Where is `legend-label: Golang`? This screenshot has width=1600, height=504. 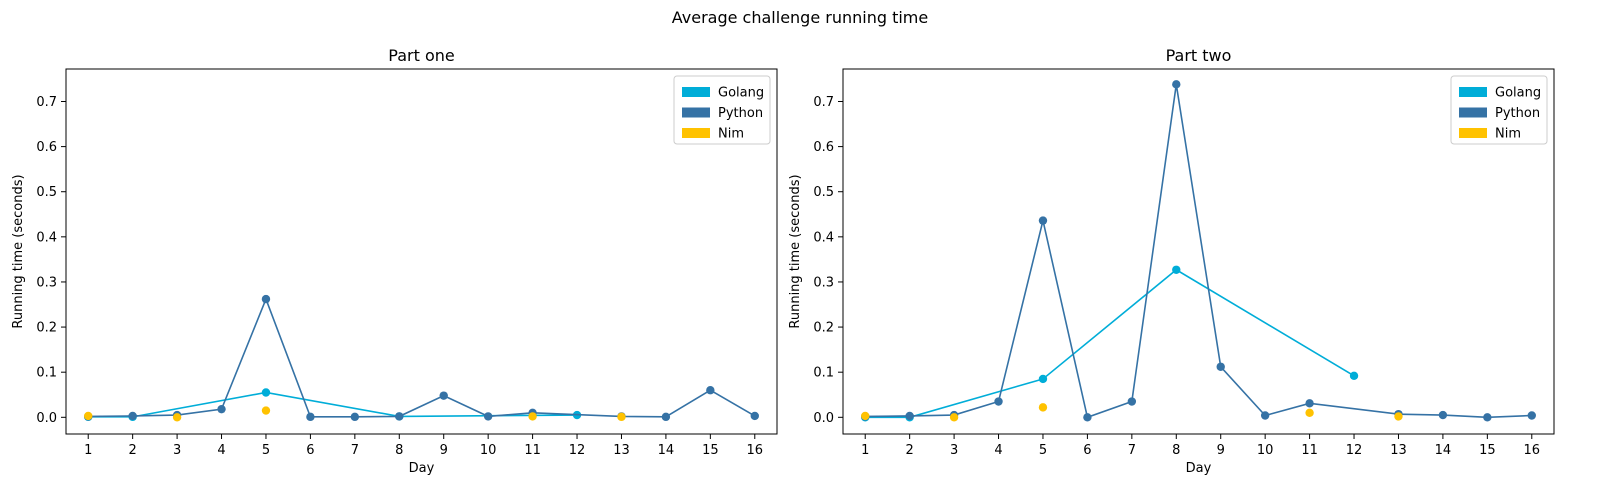 legend-label: Golang is located at coordinates (1518, 93).